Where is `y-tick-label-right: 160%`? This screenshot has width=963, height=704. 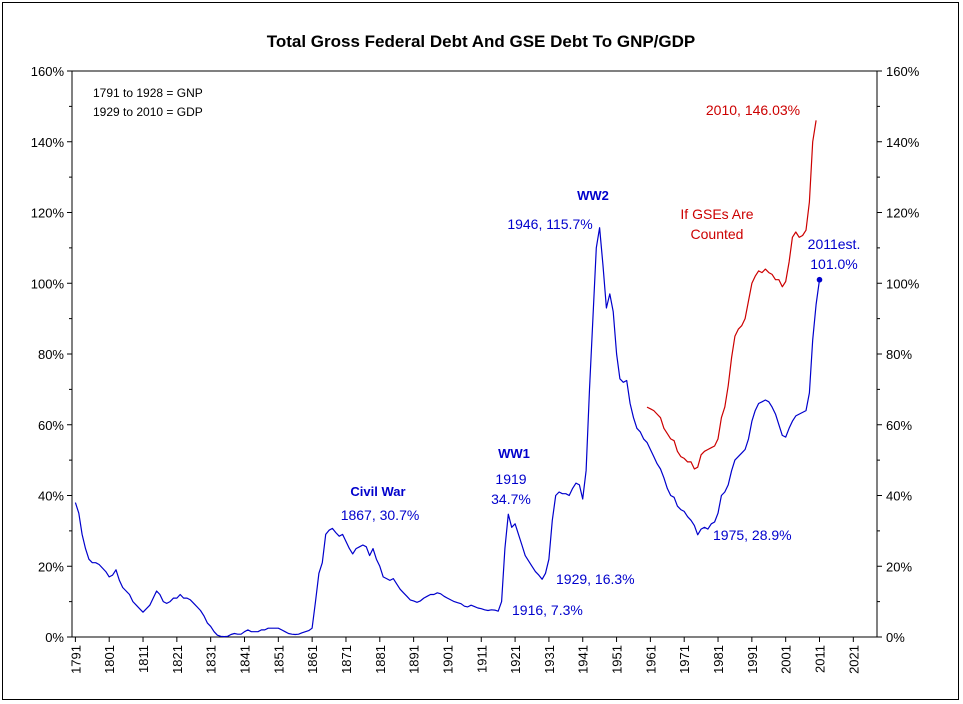 y-tick-label-right: 160% is located at coordinates (903, 71).